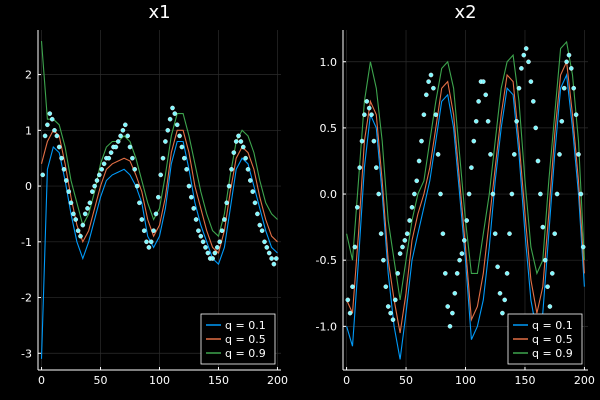  What do you see at coordinates (552, 353) in the screenshot?
I see `legend-entry: q = 0.9` at bounding box center [552, 353].